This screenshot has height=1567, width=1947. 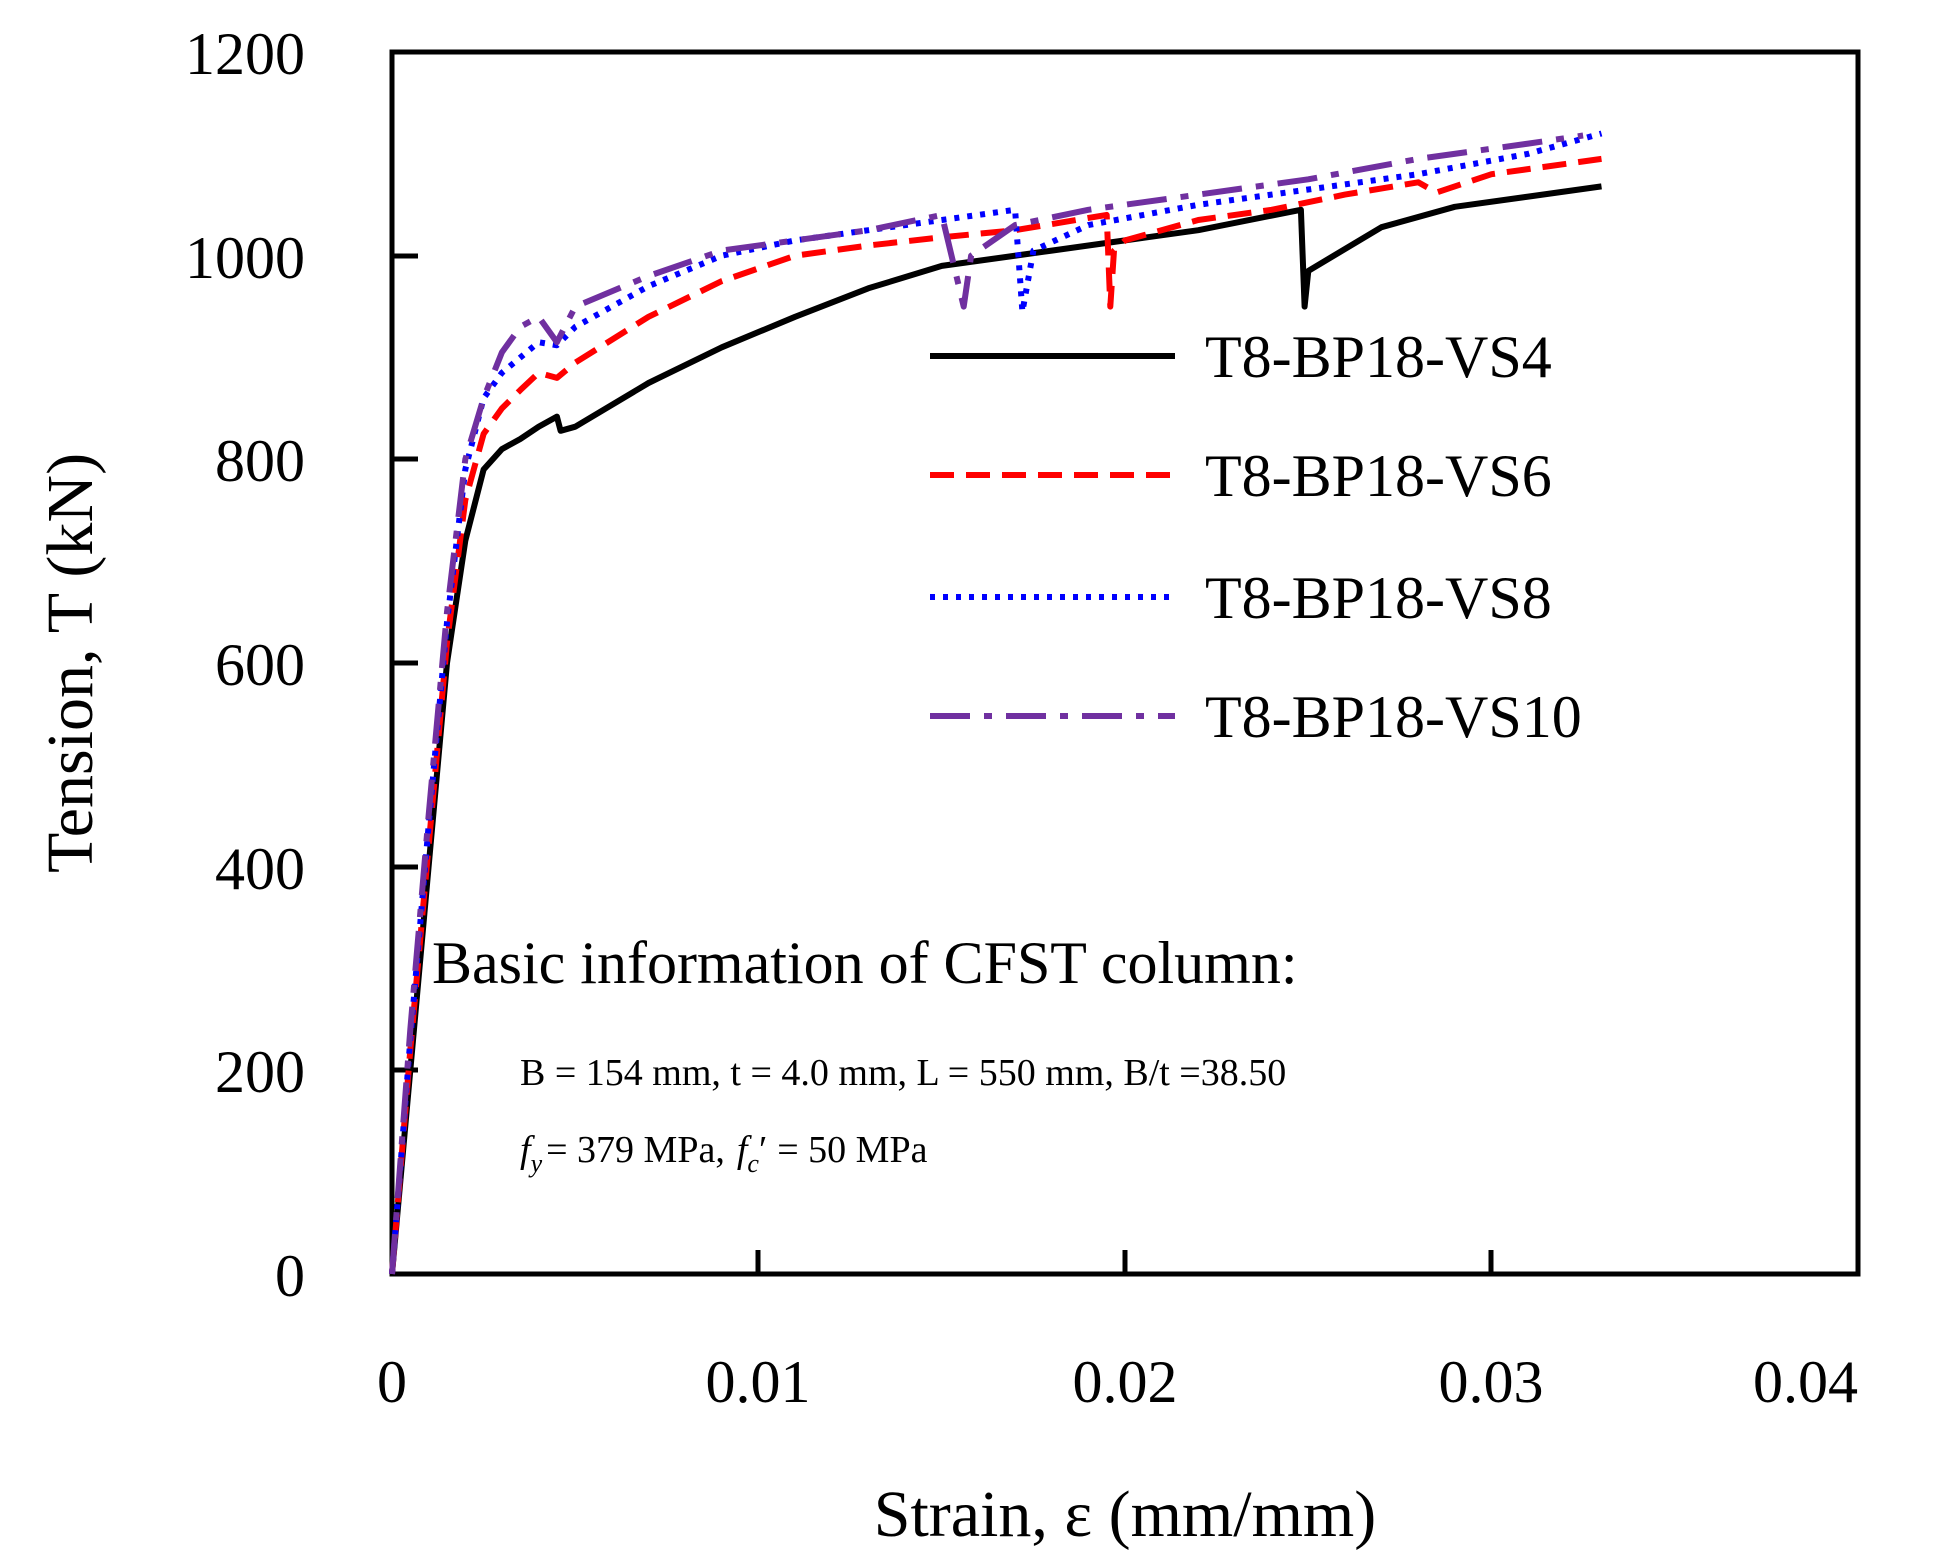 What do you see at coordinates (1393, 717) in the screenshot?
I see `legend-label: T8-BP18-VS10` at bounding box center [1393, 717].